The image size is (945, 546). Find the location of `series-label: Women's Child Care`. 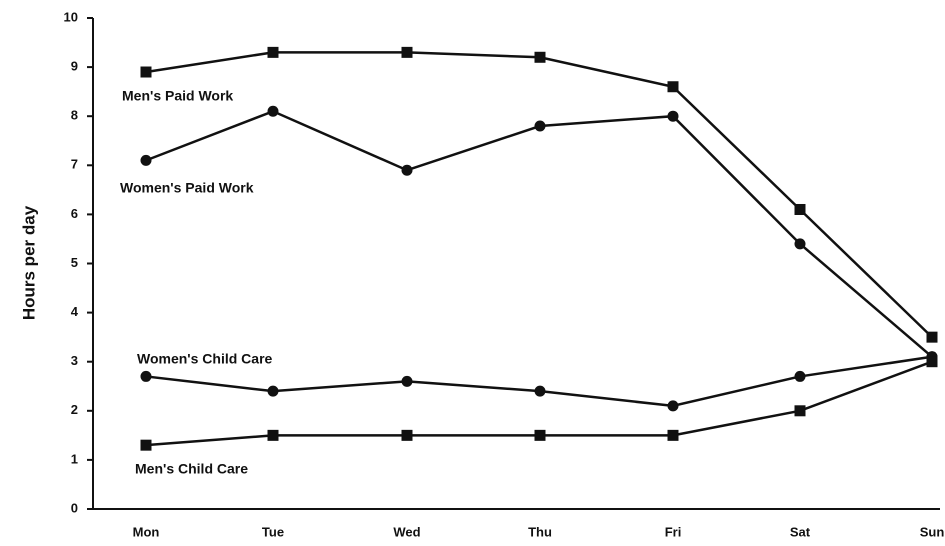

series-label: Women's Child Care is located at coordinates (205, 359).